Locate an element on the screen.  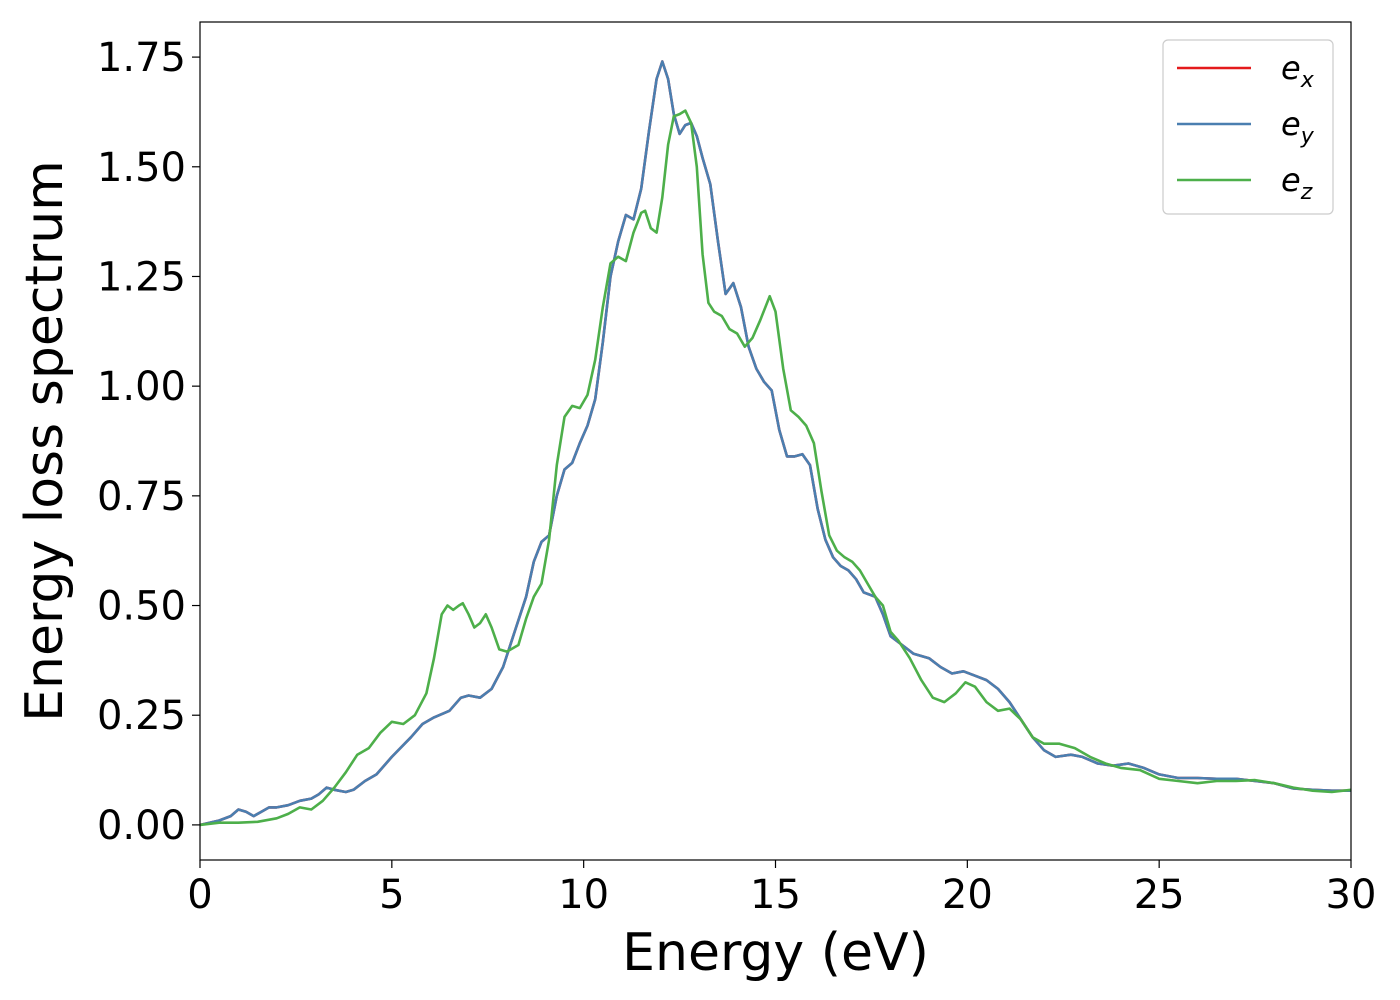
x-tick-label: 30 is located at coordinates (1351, 895).